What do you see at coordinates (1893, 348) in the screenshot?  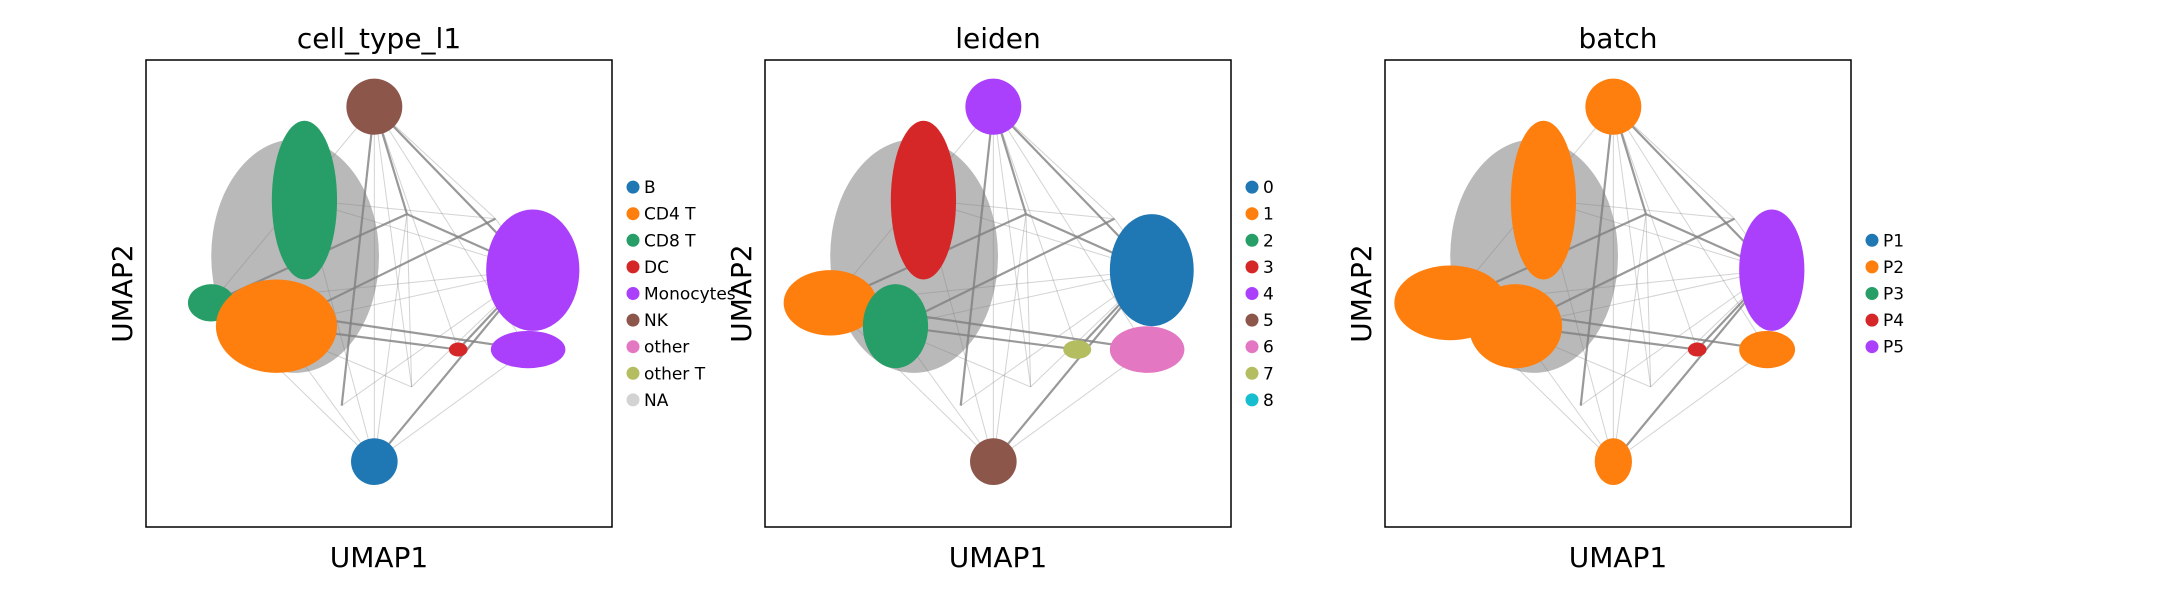 I see `legend-entry: P5` at bounding box center [1893, 348].